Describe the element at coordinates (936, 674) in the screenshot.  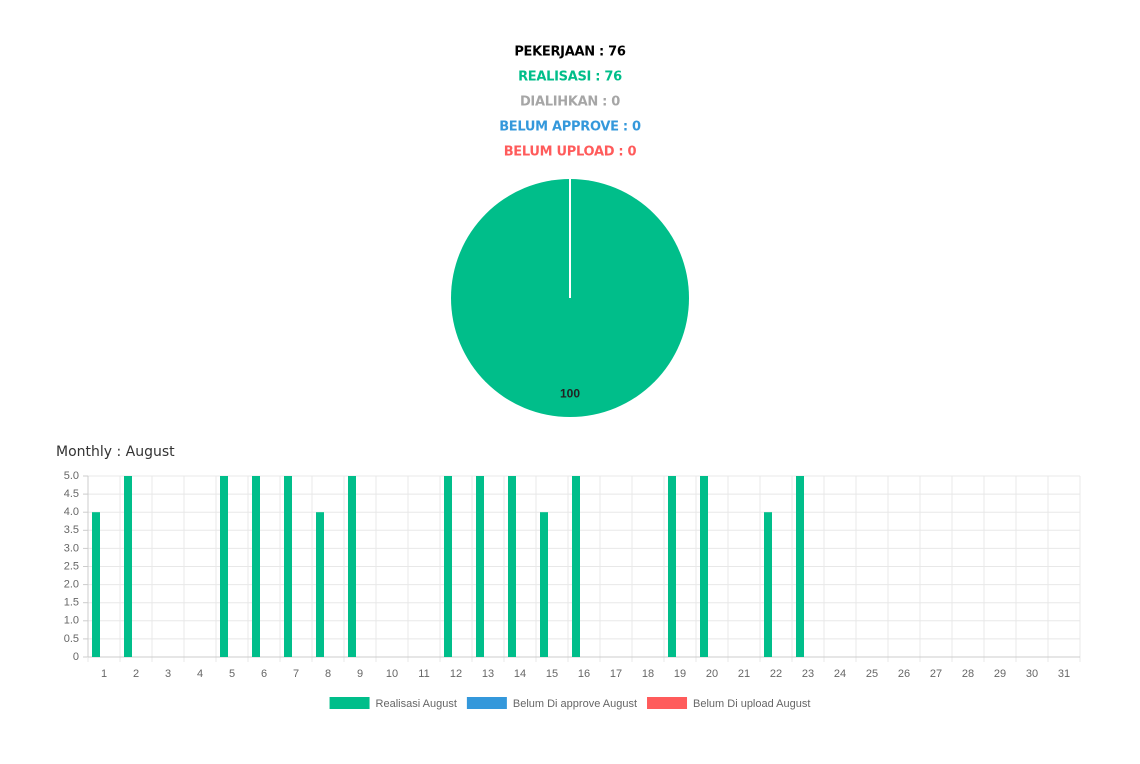
I see `x-tick-label: 27` at that location.